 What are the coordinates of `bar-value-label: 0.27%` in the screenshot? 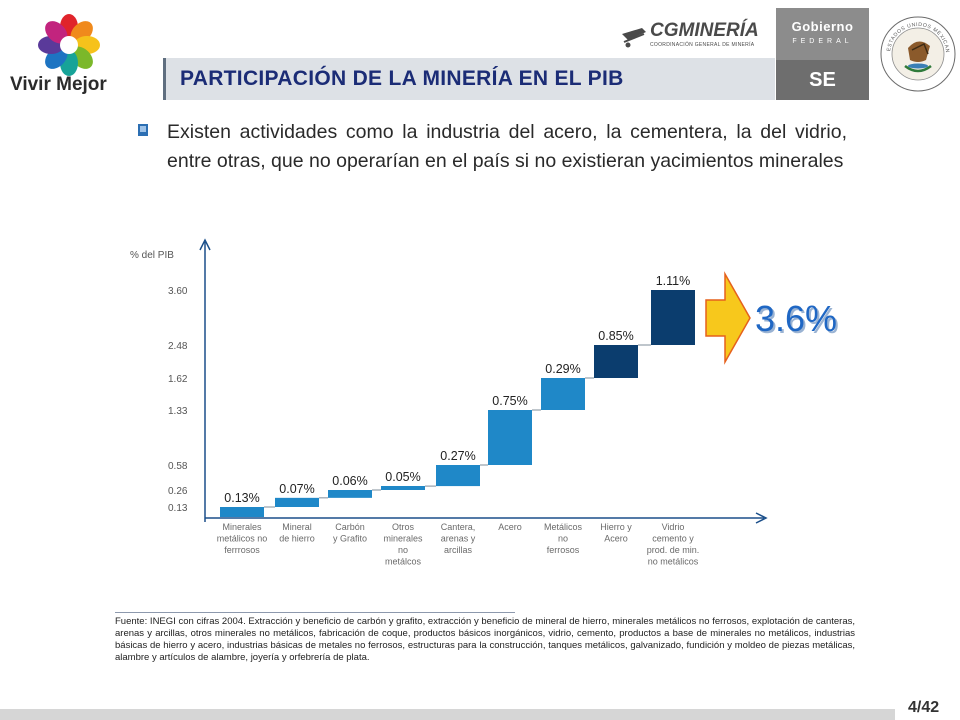 It's located at (457, 456).